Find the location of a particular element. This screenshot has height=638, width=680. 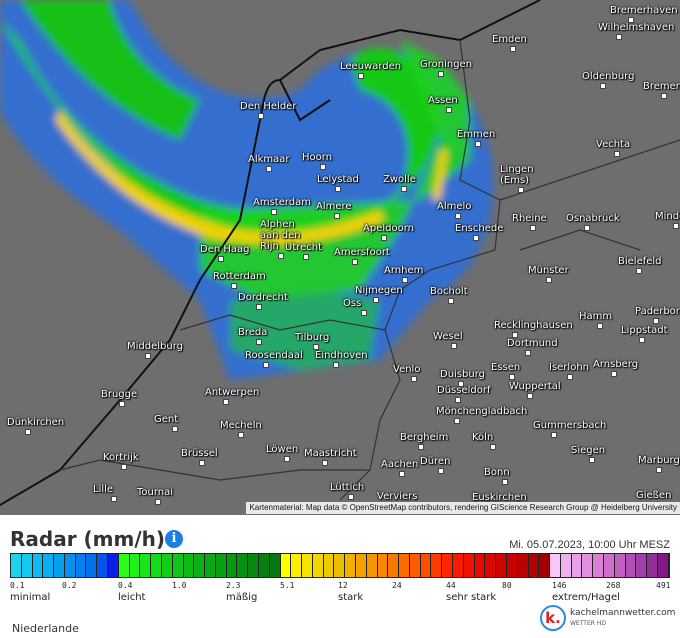

city-label: Siegen is located at coordinates (588, 450).